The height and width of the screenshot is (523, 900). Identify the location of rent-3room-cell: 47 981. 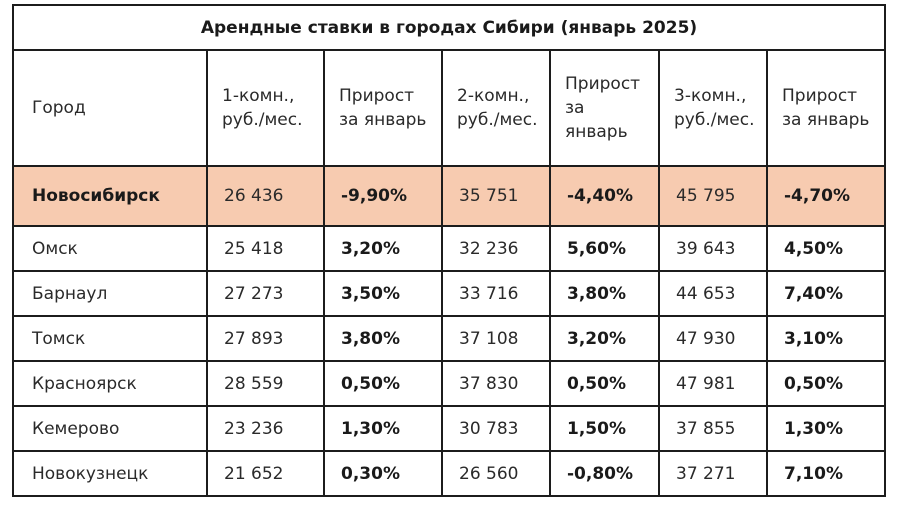
(713, 383).